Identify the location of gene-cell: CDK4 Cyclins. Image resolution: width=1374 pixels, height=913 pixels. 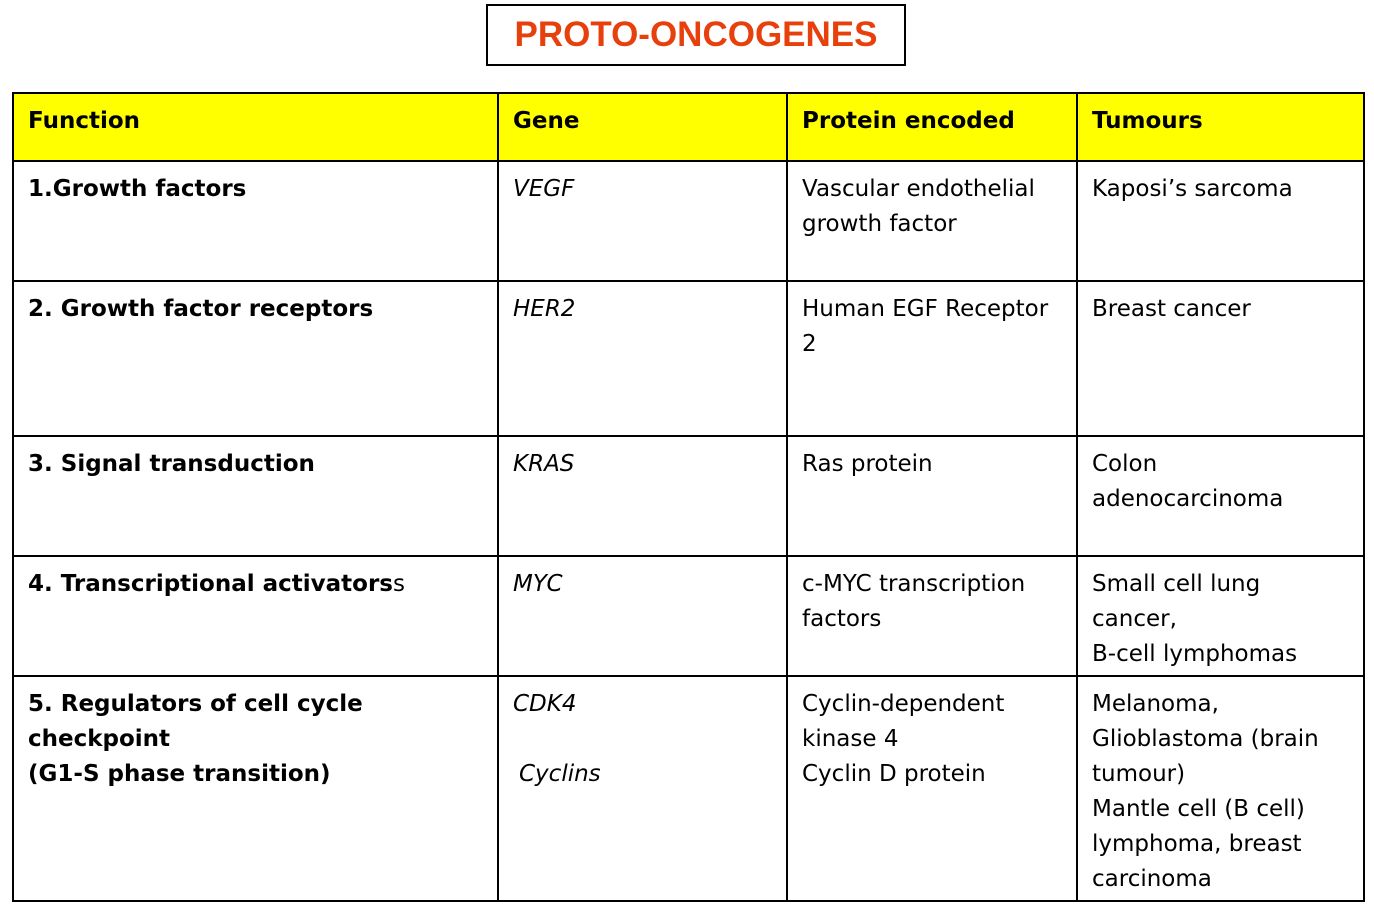
(642, 788).